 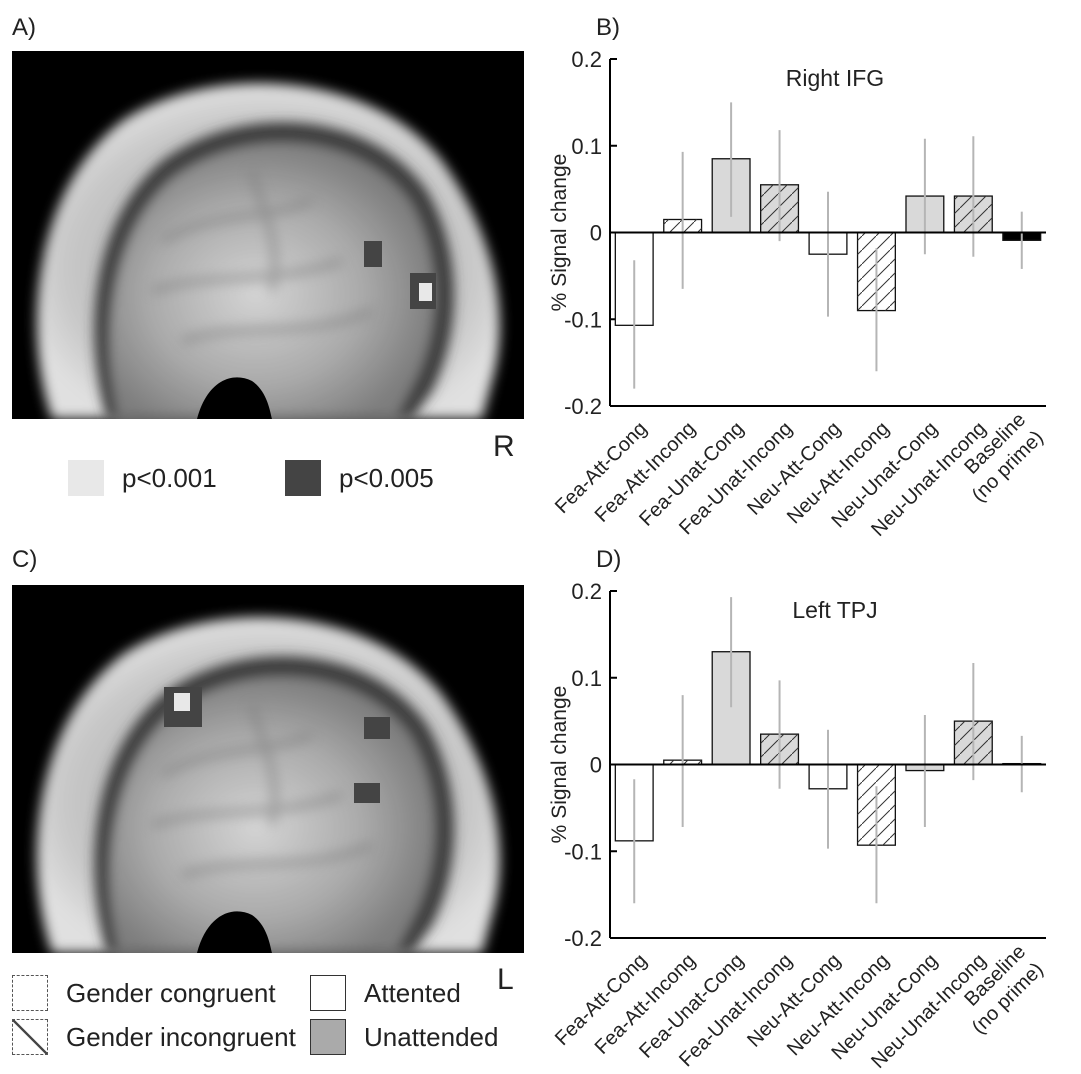 I want to click on legend-swatch-incongruent, so click(x=30, y=1037).